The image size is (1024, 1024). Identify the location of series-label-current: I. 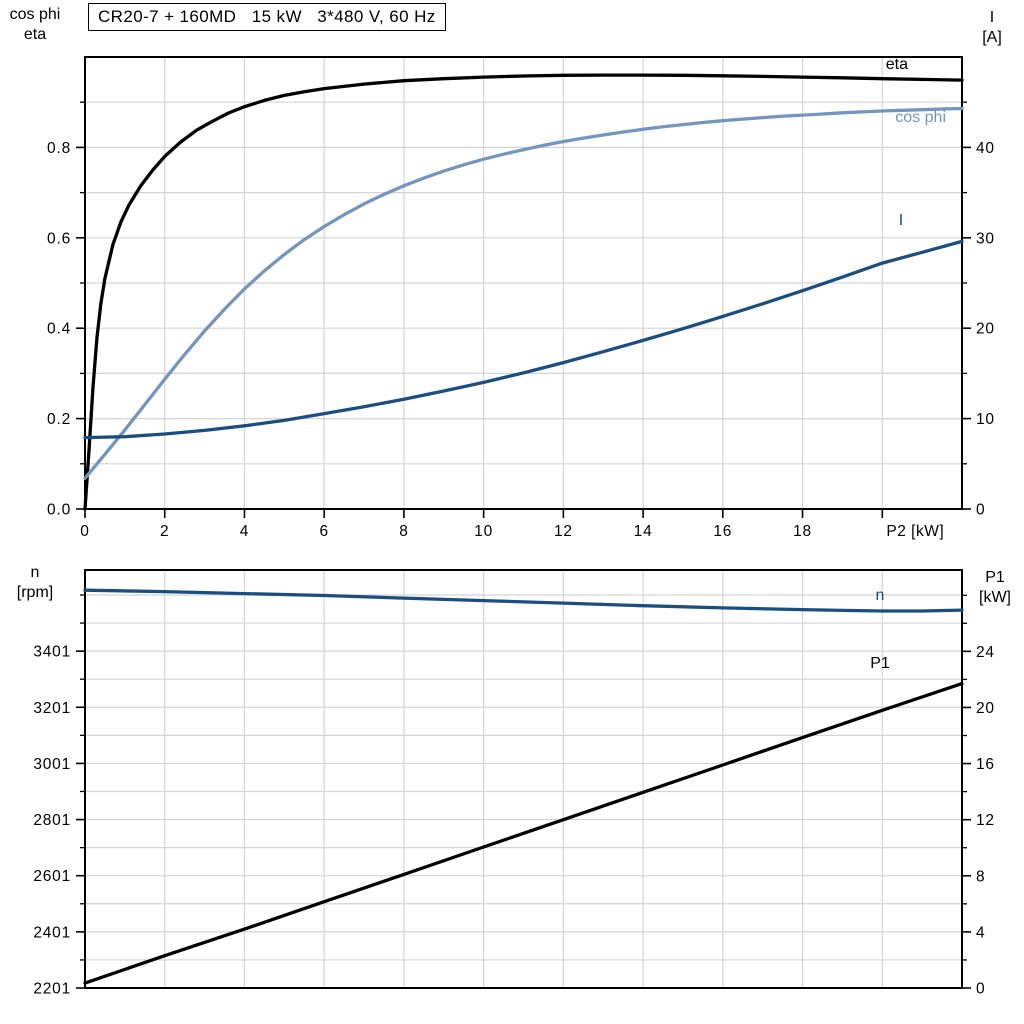
(901, 220).